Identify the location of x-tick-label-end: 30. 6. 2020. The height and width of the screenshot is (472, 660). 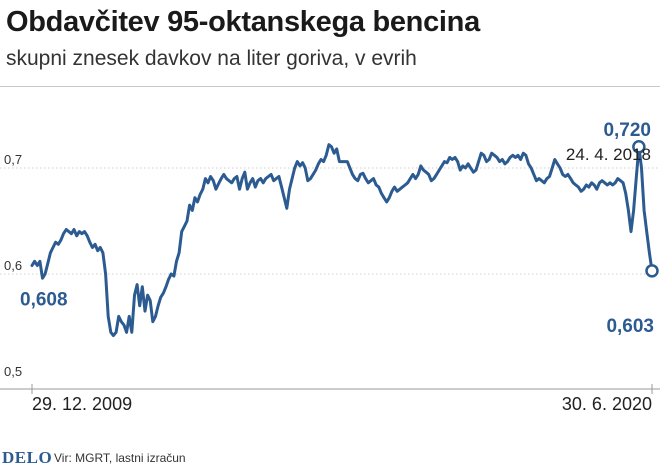
(607, 404).